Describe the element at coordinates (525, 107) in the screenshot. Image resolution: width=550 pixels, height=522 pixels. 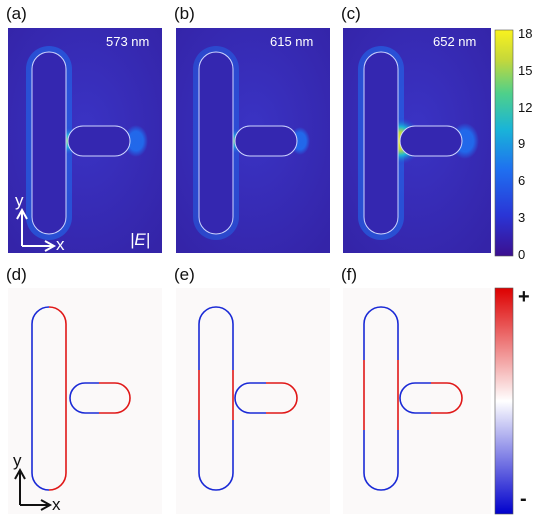
I see `colorbar-tick: 12` at that location.